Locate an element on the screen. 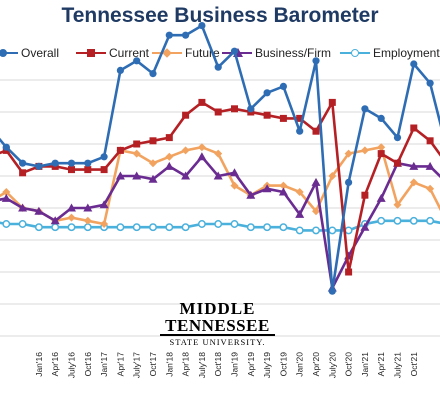 The image size is (440, 400). x-tick-label: Apr'17 is located at coordinates (120, 364).